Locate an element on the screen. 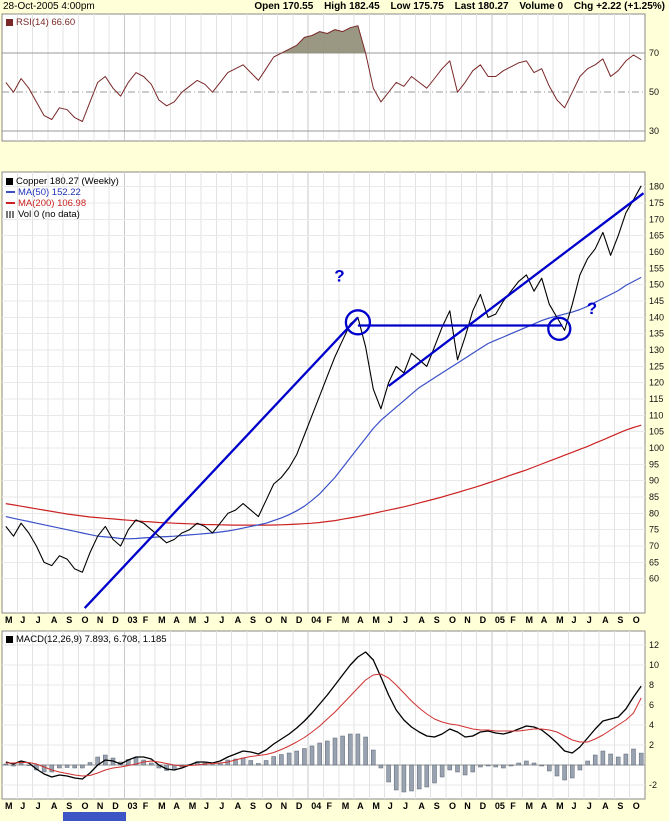 The image size is (669, 821). price-legend-ma200: MA(200) 106.98 is located at coordinates (62, 203).